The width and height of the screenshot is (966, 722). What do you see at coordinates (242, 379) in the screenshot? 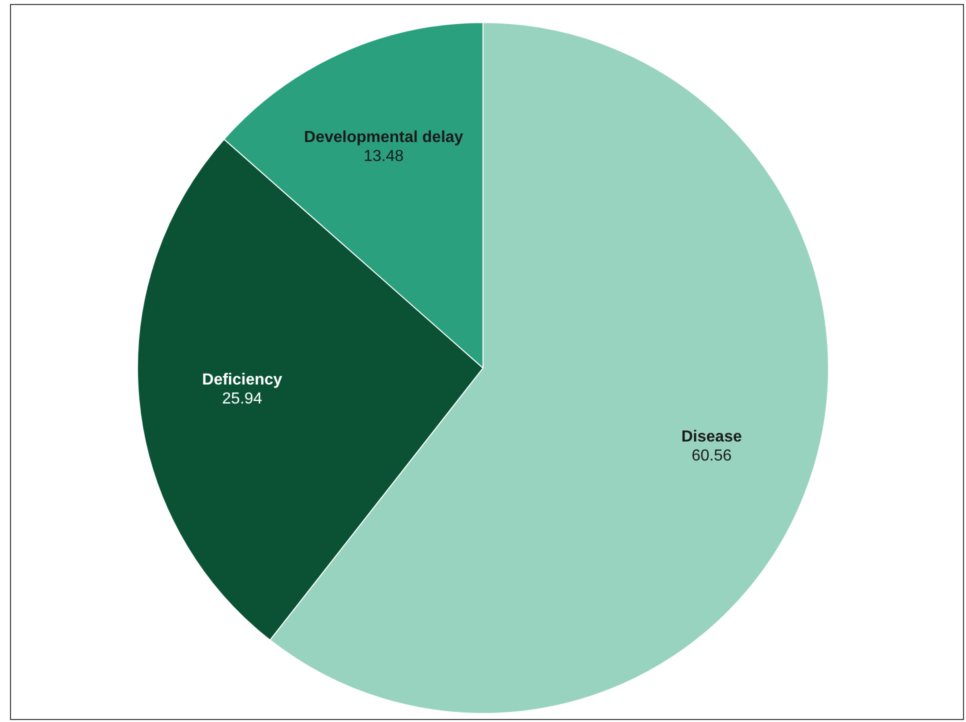
I see `slice-label: Deficiency` at bounding box center [242, 379].